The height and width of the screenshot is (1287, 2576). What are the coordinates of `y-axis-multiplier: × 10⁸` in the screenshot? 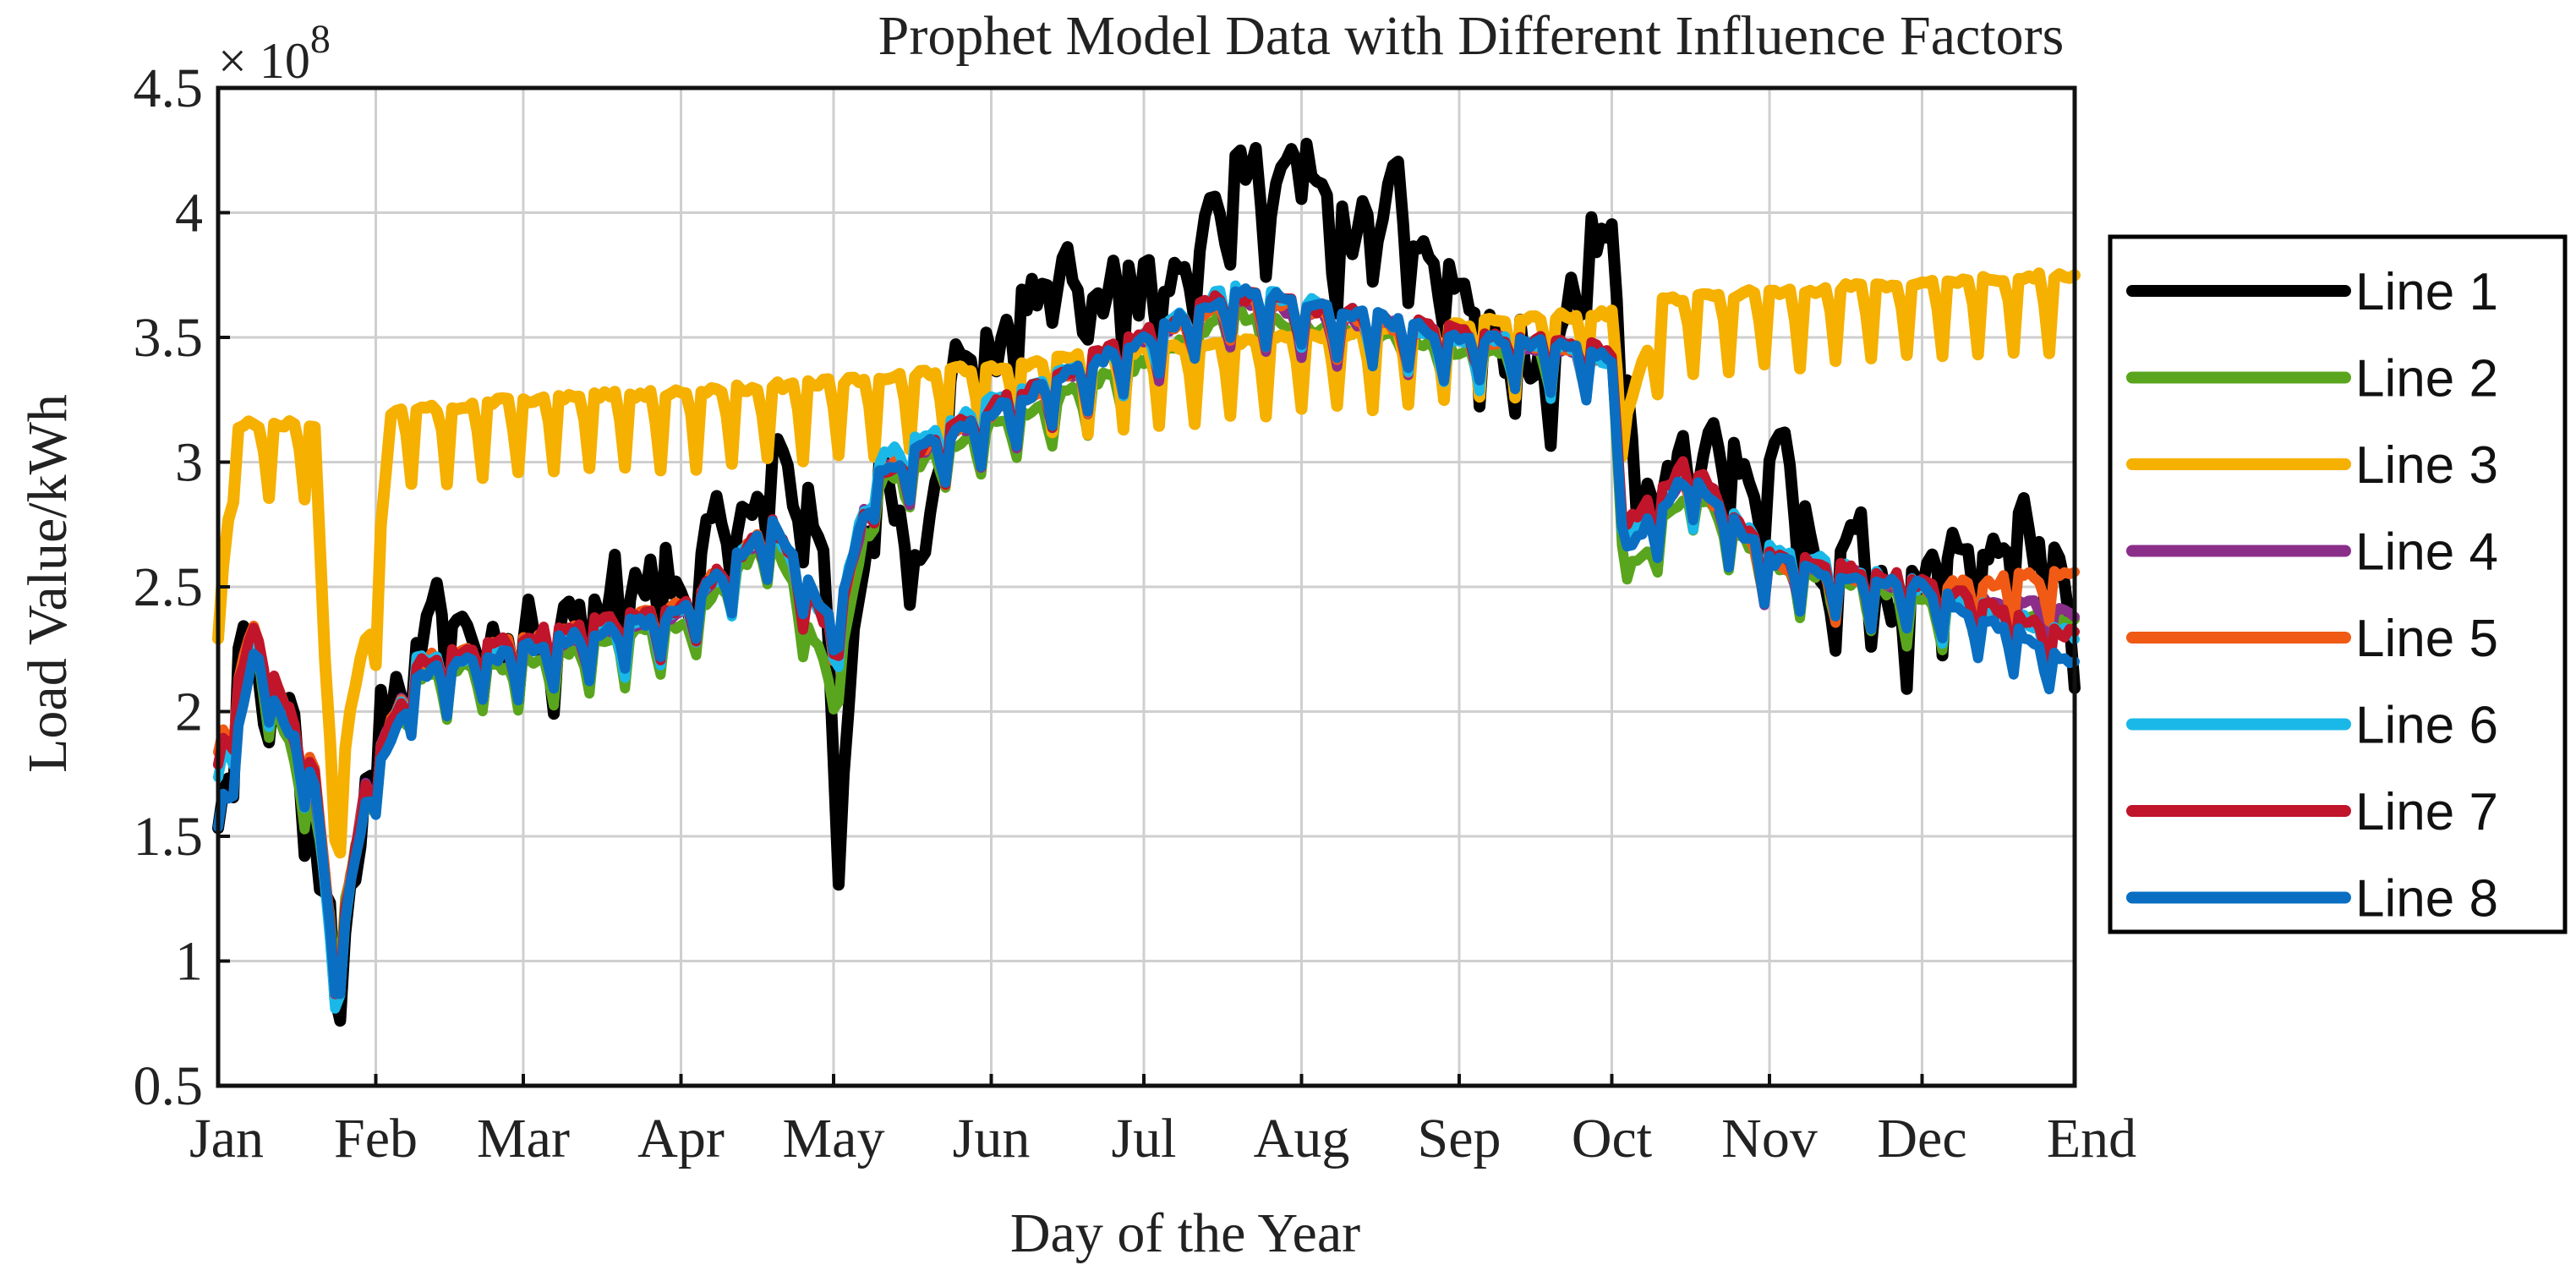 It's located at (275, 53).